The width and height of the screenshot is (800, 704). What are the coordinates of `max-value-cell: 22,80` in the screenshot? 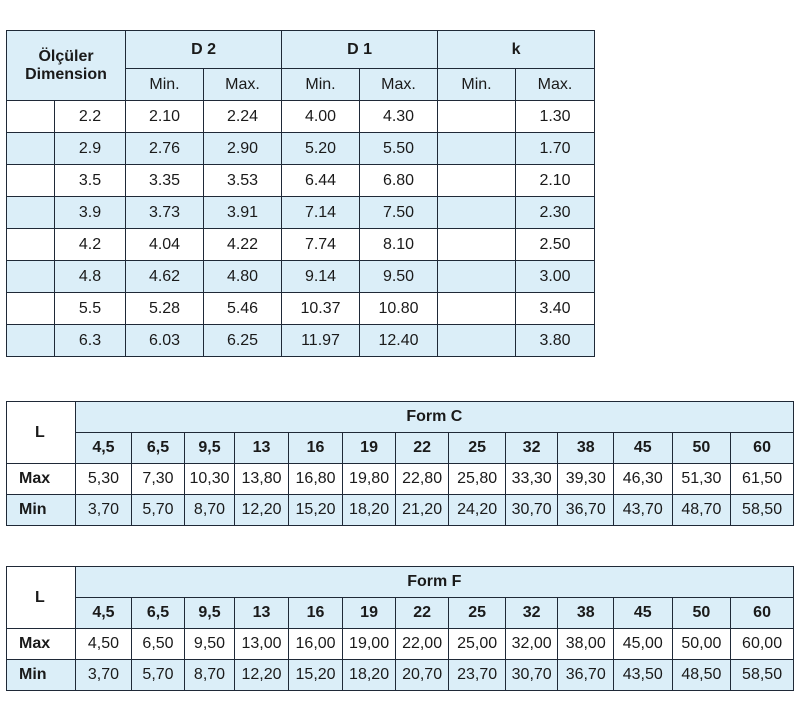 It's located at (422, 479).